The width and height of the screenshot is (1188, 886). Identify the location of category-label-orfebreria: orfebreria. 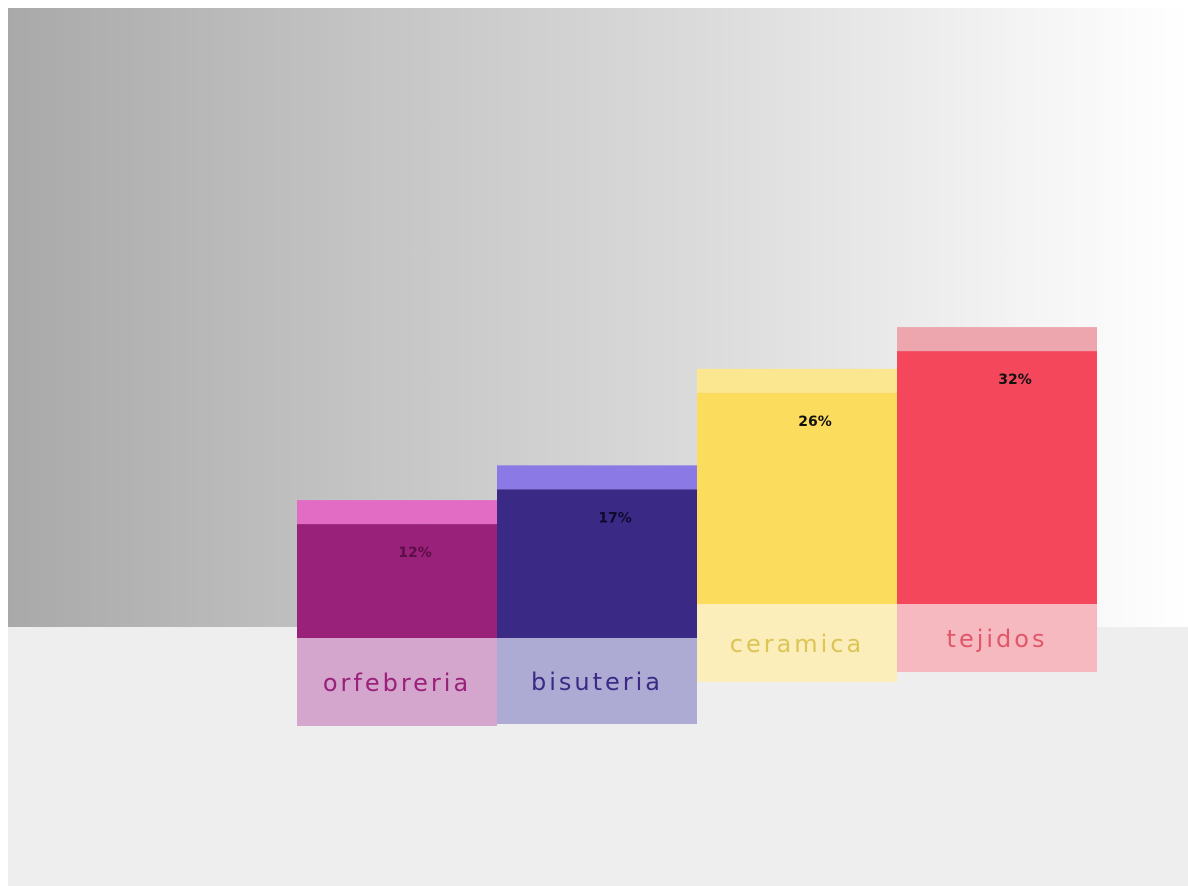
(397, 683).